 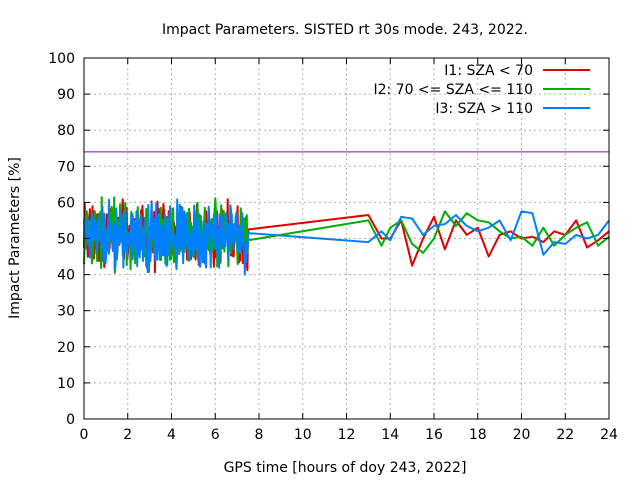 I want to click on y-tick-label: 40, so click(x=66, y=276).